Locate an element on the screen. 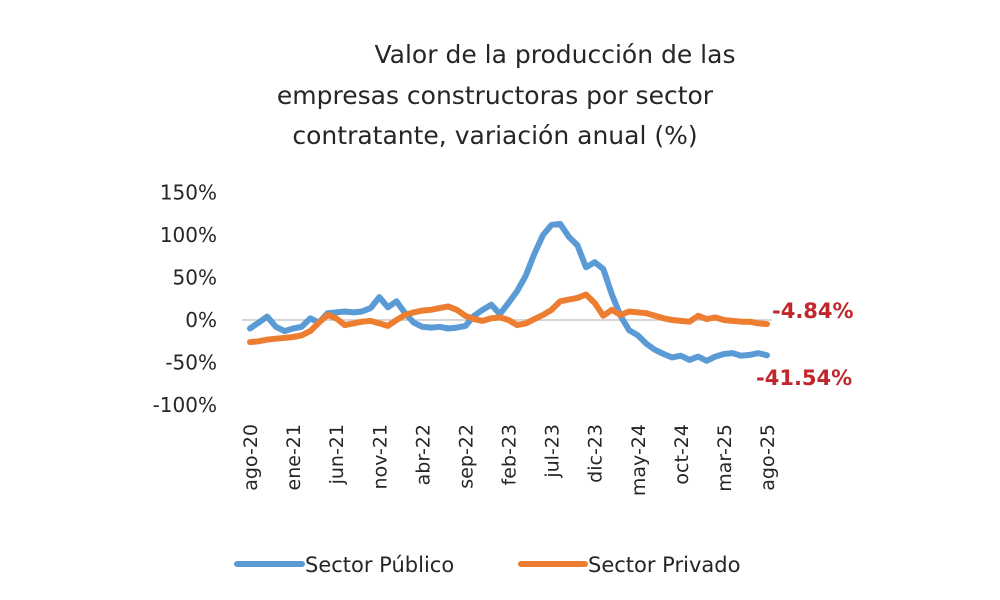 This screenshot has width=1000, height=600. series-layer is located at coordinates (508, 292).